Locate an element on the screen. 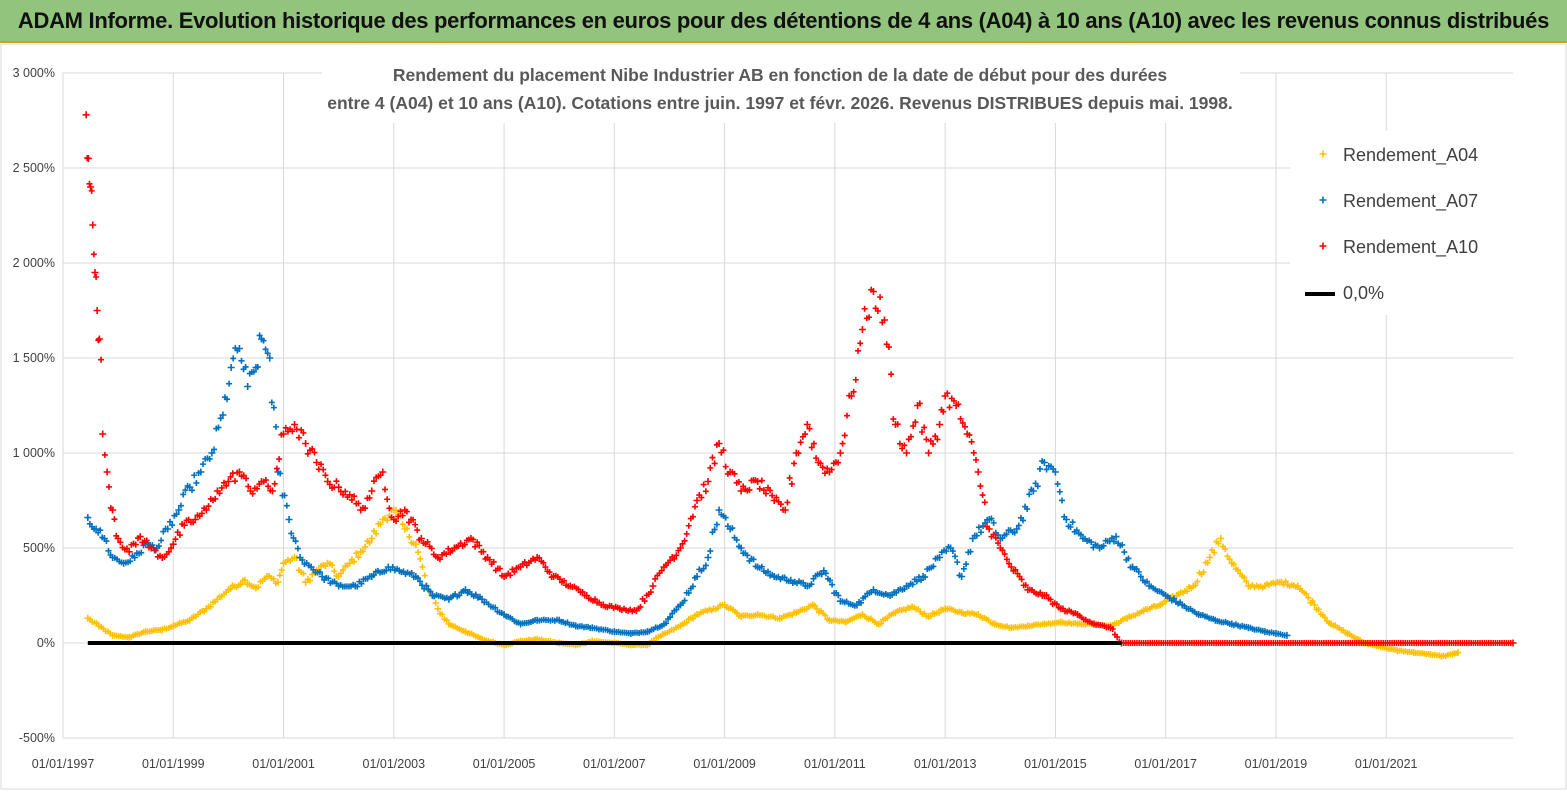 Image resolution: width=1567 pixels, height=795 pixels. legend-label: Rendement_A04 is located at coordinates (1410, 155).